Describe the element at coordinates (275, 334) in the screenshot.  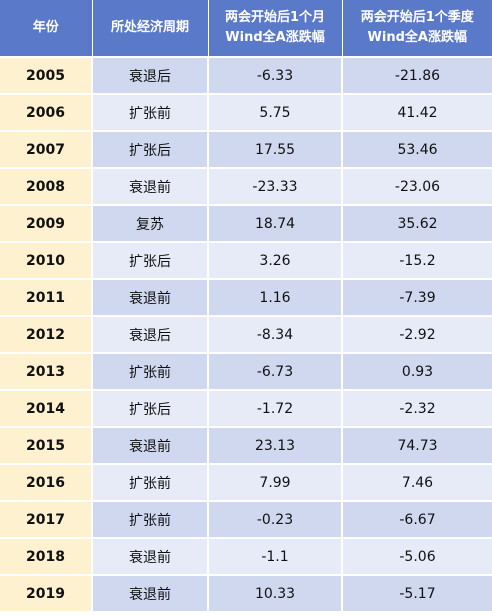
I see `month-change-cell: -8.34` at that location.